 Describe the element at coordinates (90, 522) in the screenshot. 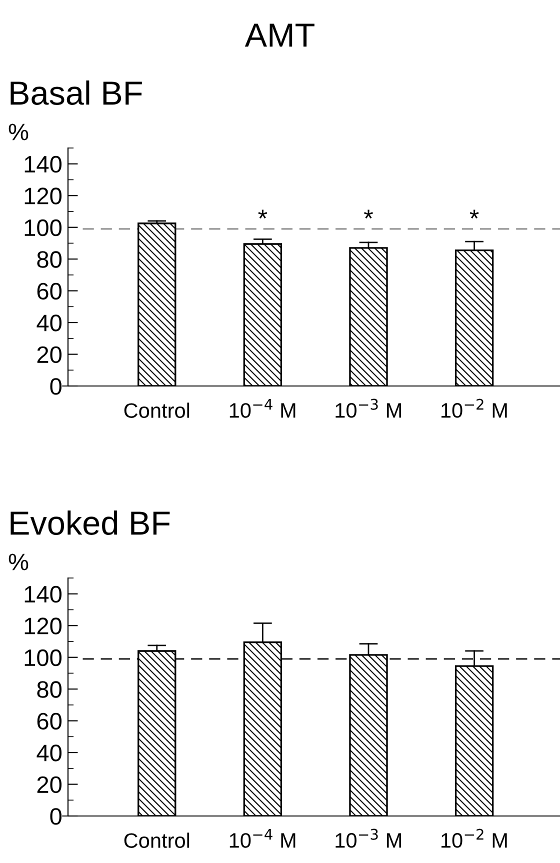

I see `chart-title: Evoked BF` at that location.